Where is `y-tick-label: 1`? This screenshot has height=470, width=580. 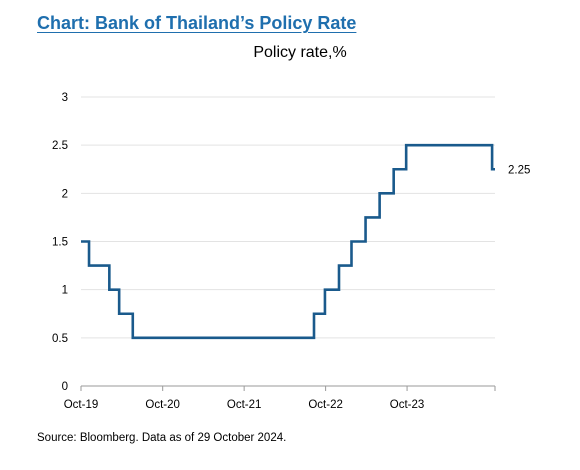
y-tick-label: 1 is located at coordinates (65, 291).